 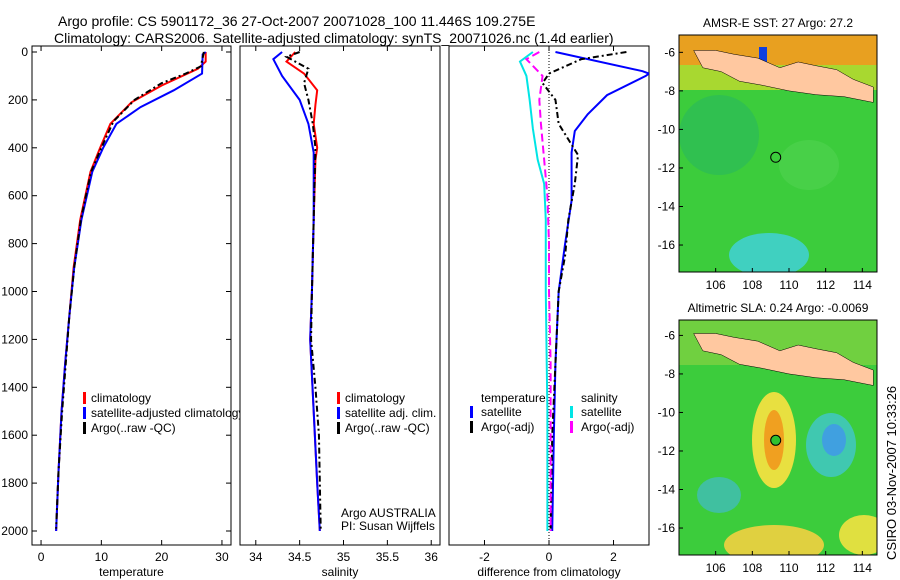 What do you see at coordinates (303, 290) in the screenshot?
I see `series-line-argo-raw-qc-` at bounding box center [303, 290].